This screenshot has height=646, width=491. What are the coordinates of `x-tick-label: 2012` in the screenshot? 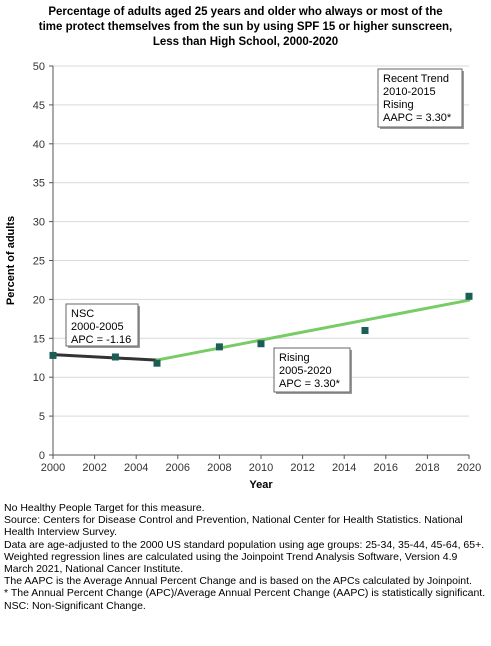 It's located at (302, 468).